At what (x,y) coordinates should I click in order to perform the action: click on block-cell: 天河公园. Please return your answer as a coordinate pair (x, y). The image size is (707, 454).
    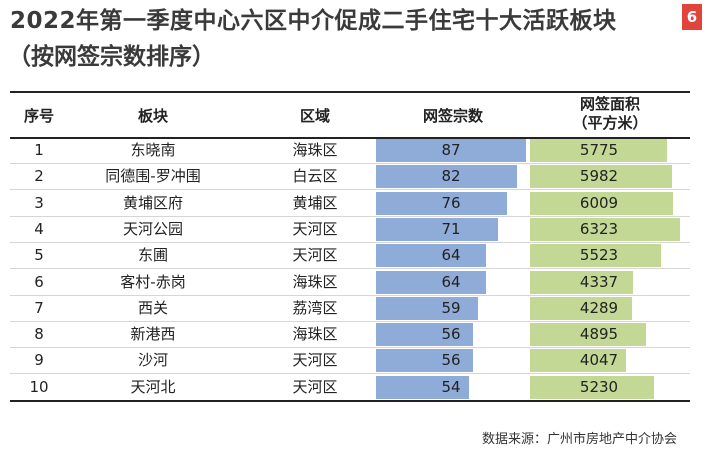
    Looking at the image, I should click on (152, 228).